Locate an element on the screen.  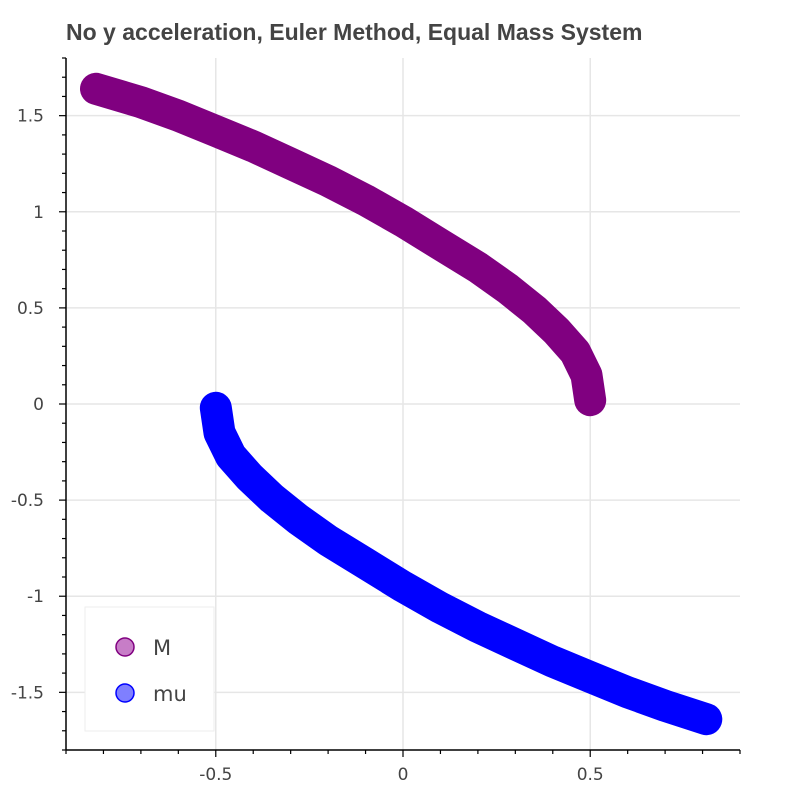
y-tick-label: 0 is located at coordinates (38, 405).